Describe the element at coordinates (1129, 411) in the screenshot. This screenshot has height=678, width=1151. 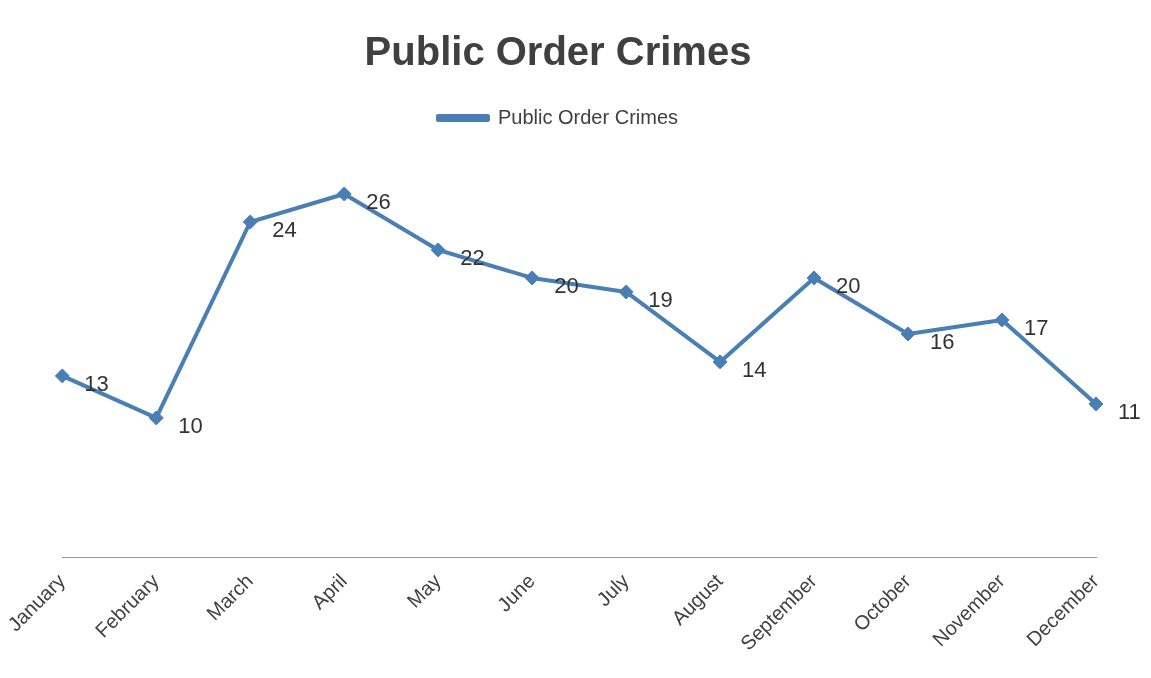
I see `data-label: 11` at that location.